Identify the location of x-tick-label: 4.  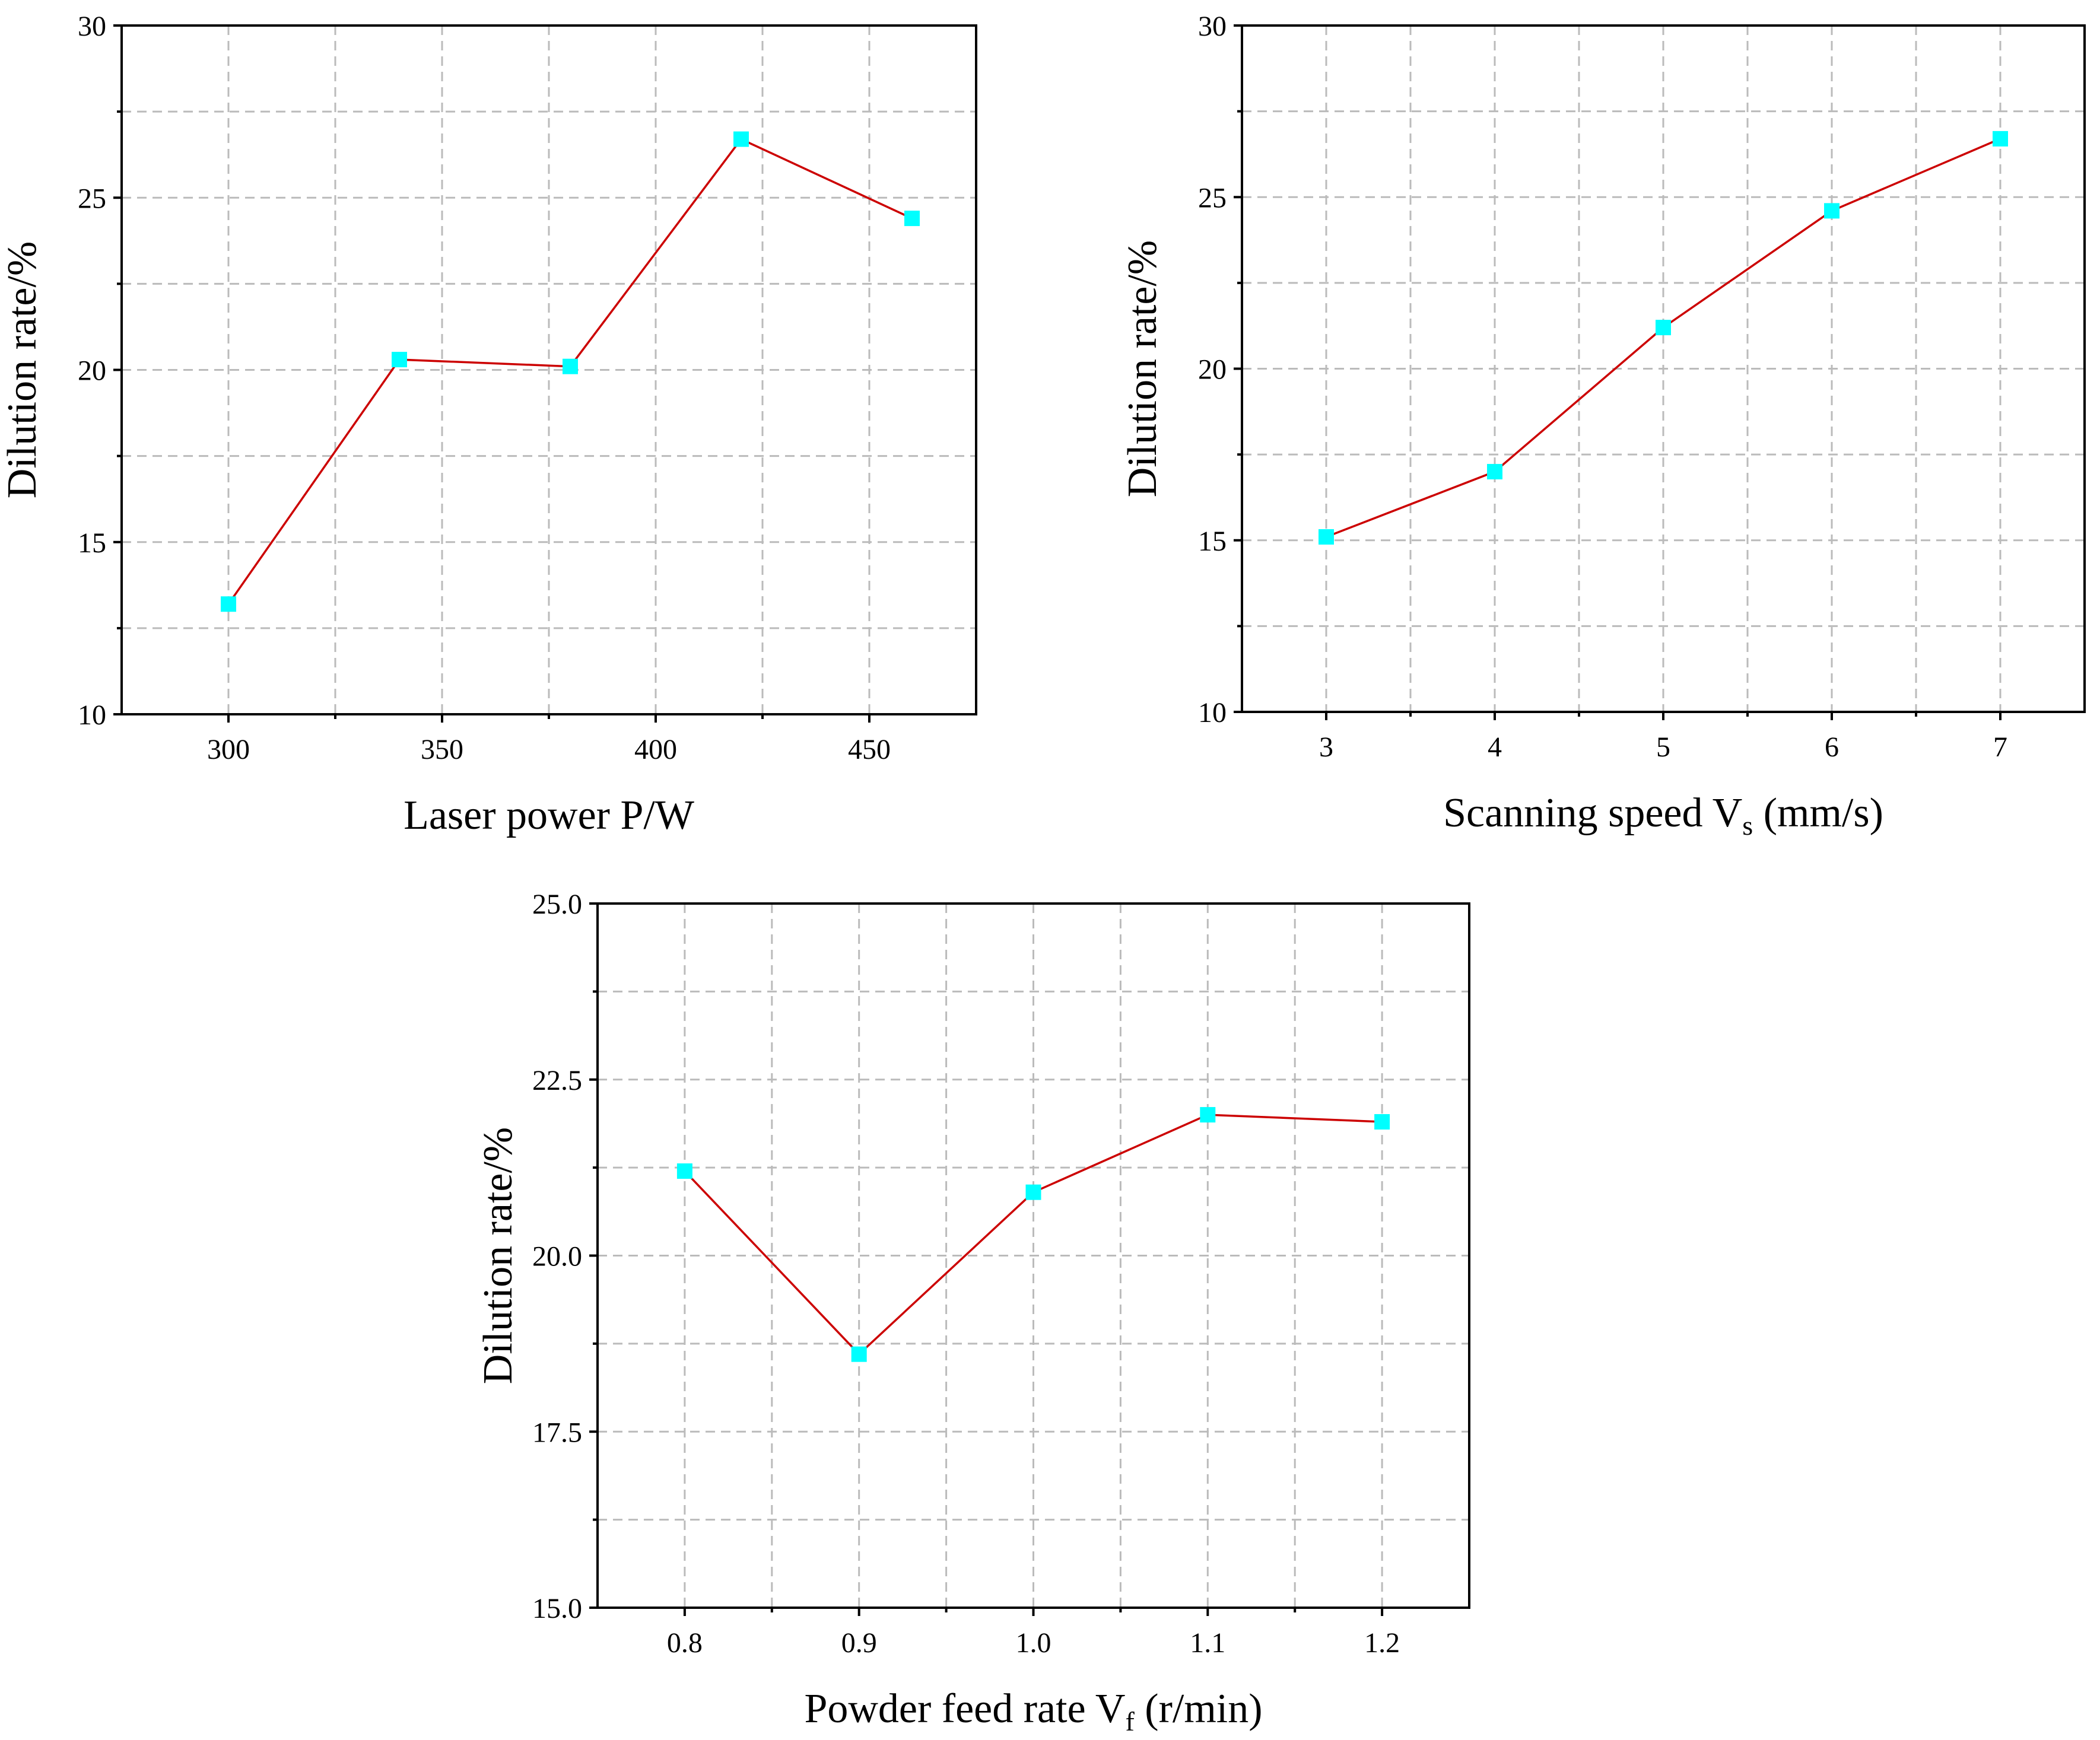
(1495, 747).